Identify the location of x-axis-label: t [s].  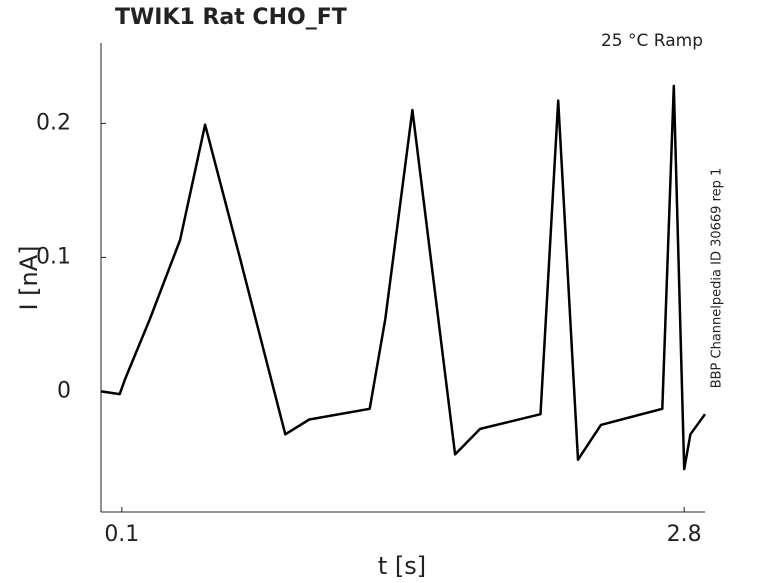
(402, 566).